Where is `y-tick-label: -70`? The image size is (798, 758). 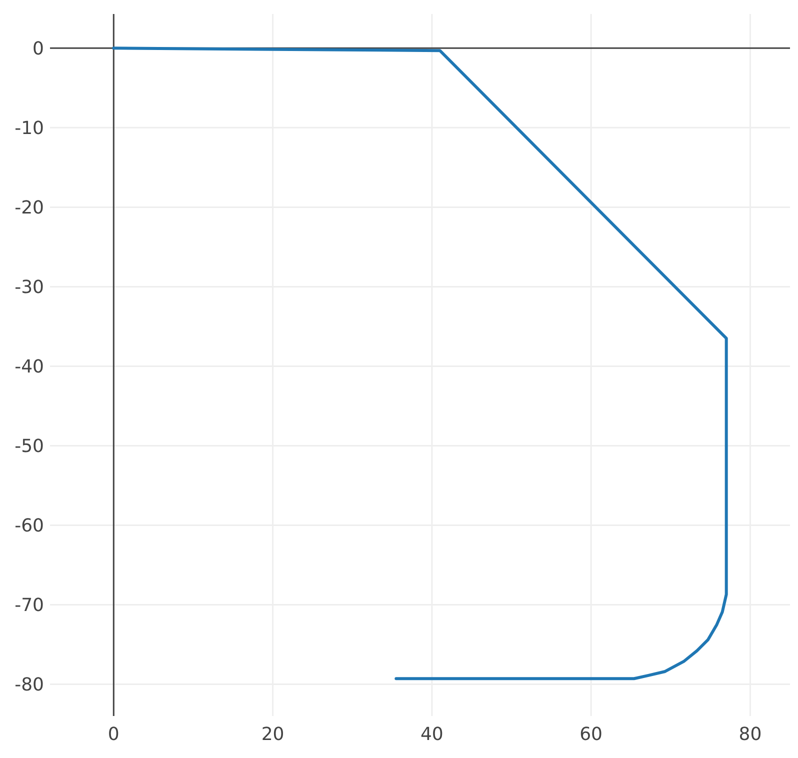
y-tick-label: -70 is located at coordinates (29, 605).